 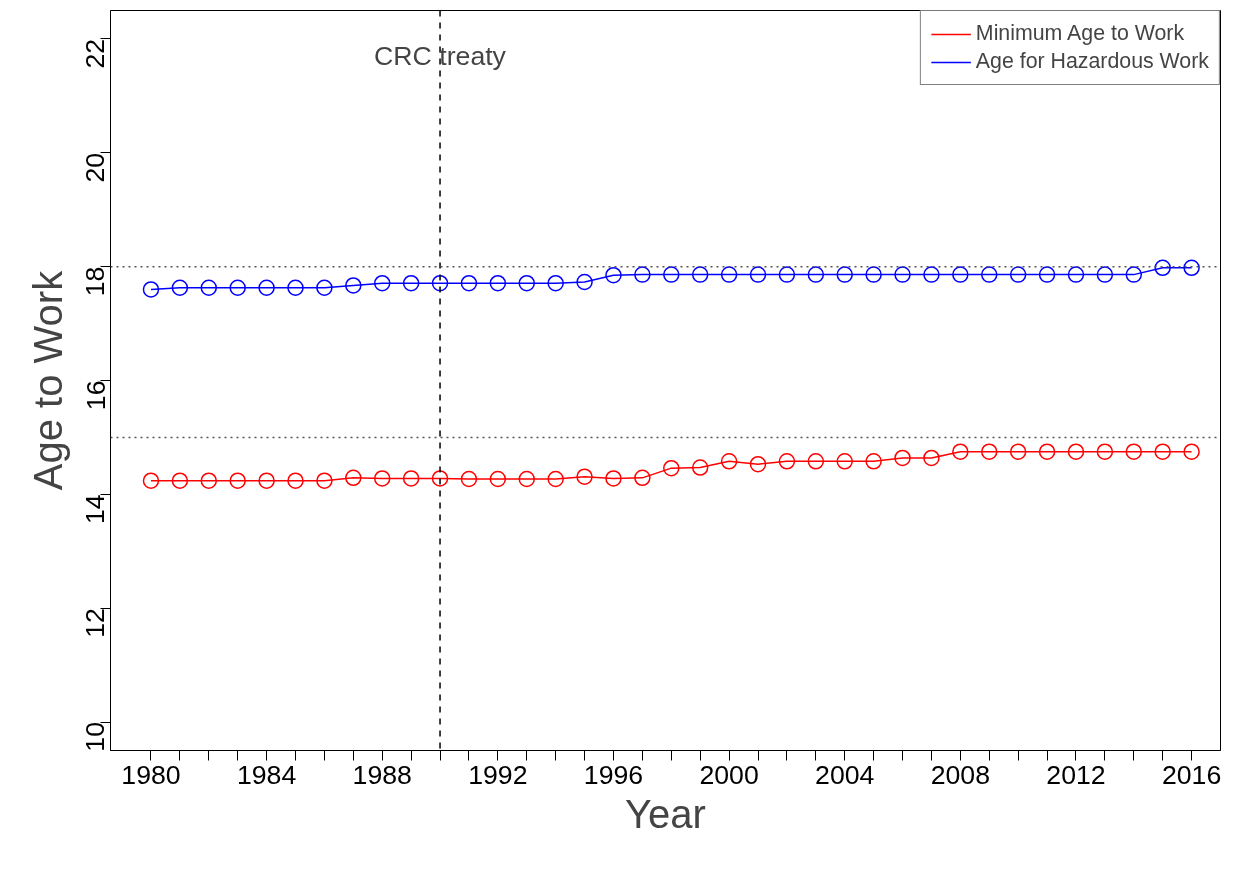 I want to click on y-tick-label: 18, so click(x=95, y=281).